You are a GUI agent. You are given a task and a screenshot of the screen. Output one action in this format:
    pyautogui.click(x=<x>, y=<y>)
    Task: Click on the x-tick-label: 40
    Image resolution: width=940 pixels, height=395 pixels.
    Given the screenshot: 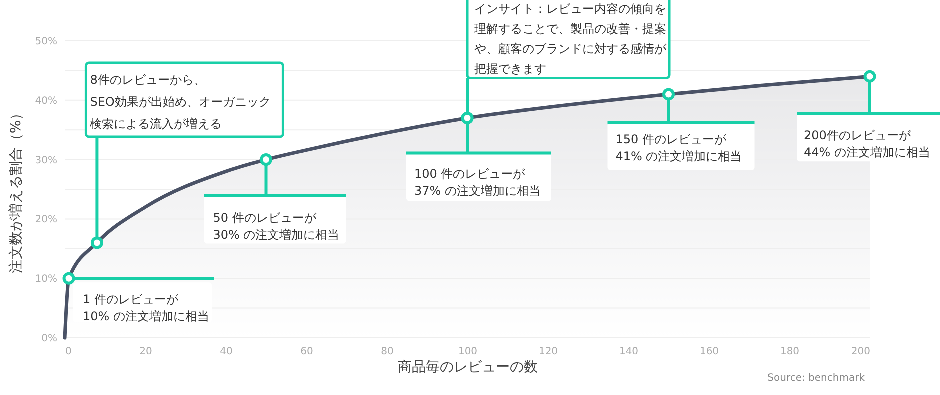 What is the action you would take?
    pyautogui.click(x=226, y=352)
    